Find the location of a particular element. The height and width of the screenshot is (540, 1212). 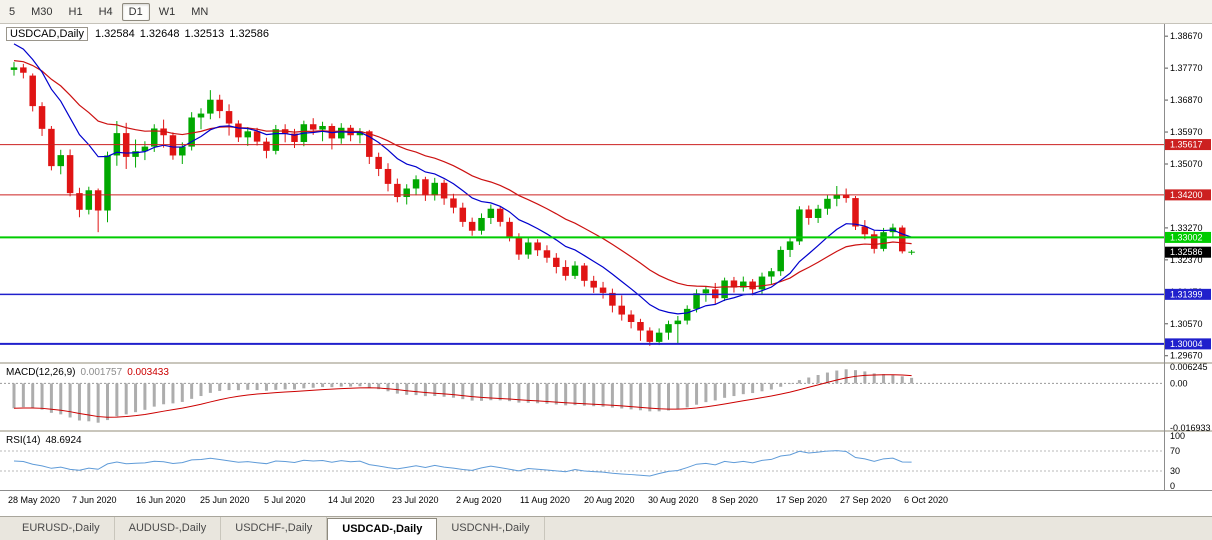

ohlc-open: 1.32584 is located at coordinates (114, 34).